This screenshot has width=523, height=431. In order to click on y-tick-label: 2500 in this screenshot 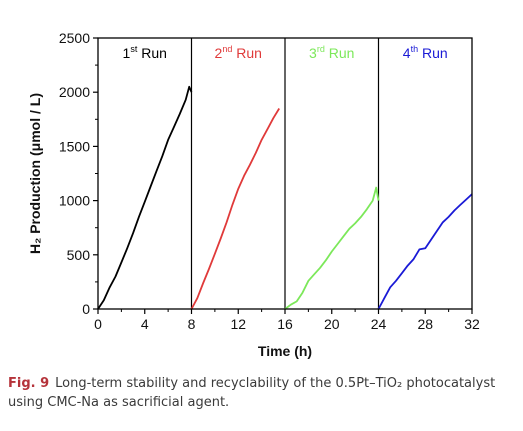, I will do `click(74, 38)`.